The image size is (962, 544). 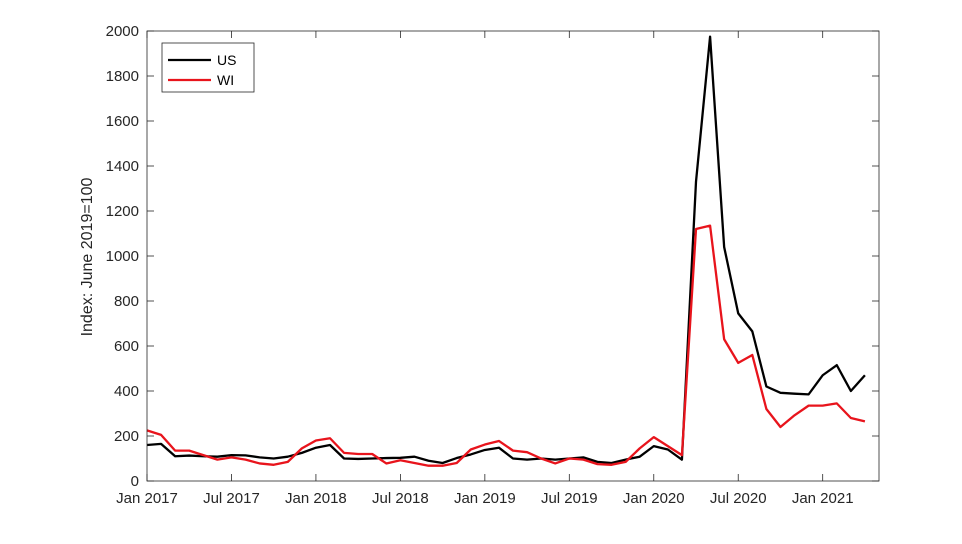 I want to click on legend: US WI, so click(x=208, y=67).